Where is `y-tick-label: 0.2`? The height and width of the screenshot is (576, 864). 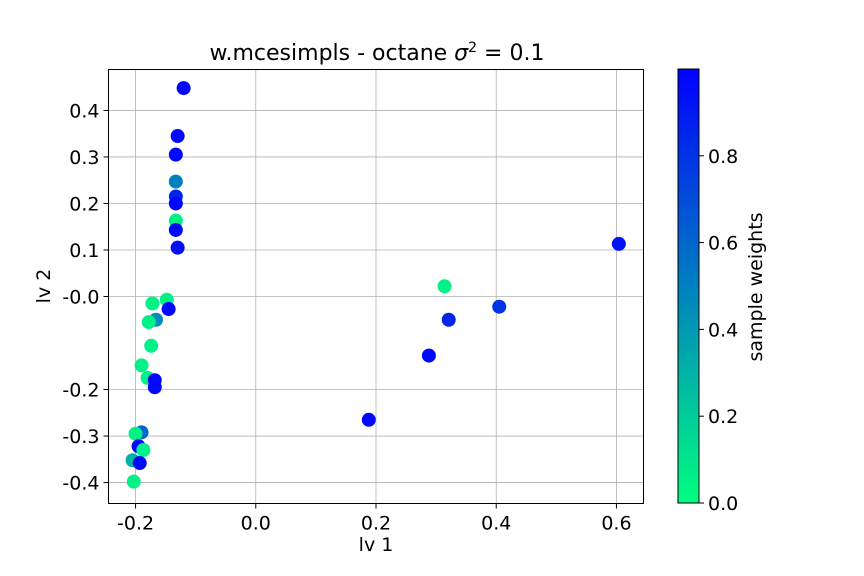 y-tick-label: 0.2 is located at coordinates (84, 204).